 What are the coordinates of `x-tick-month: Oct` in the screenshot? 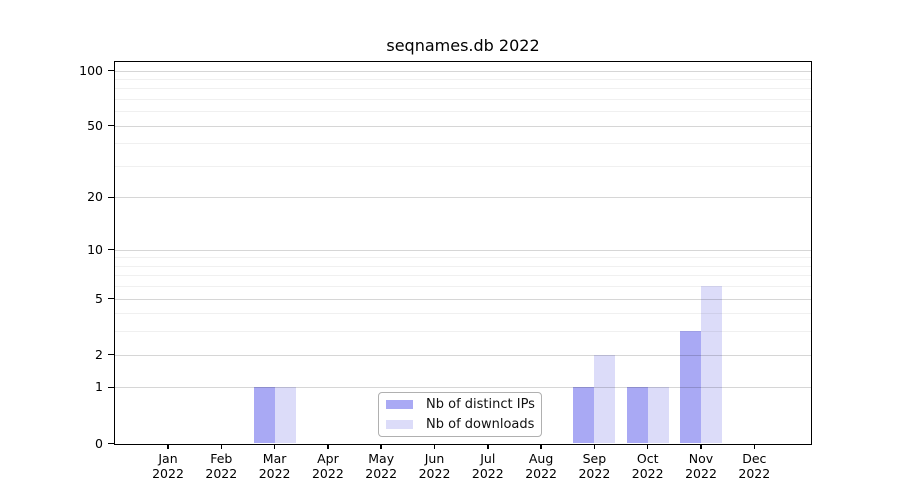 It's located at (647, 458).